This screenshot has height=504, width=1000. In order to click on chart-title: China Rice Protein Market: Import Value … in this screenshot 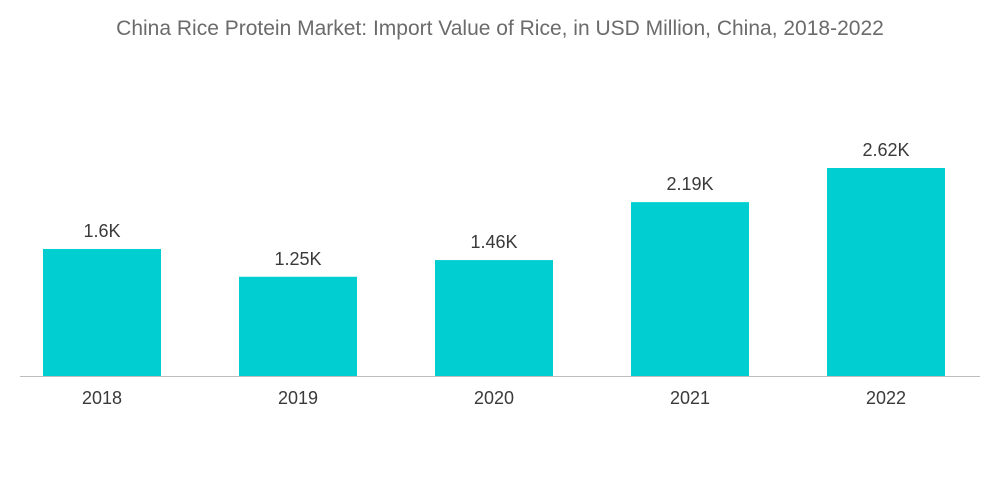, I will do `click(500, 28)`.